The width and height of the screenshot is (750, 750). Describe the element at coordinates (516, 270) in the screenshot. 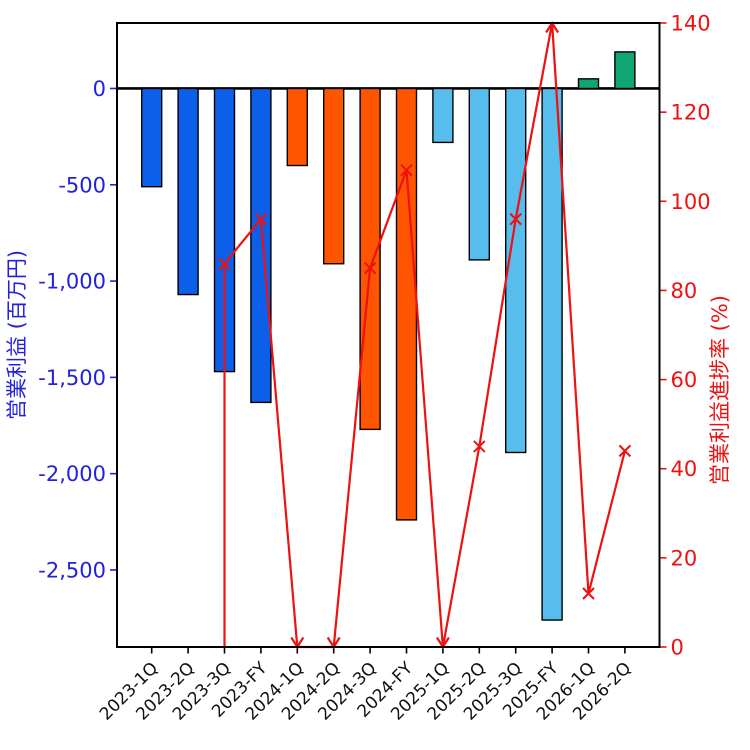

I see `bar-2025-3Q` at that location.